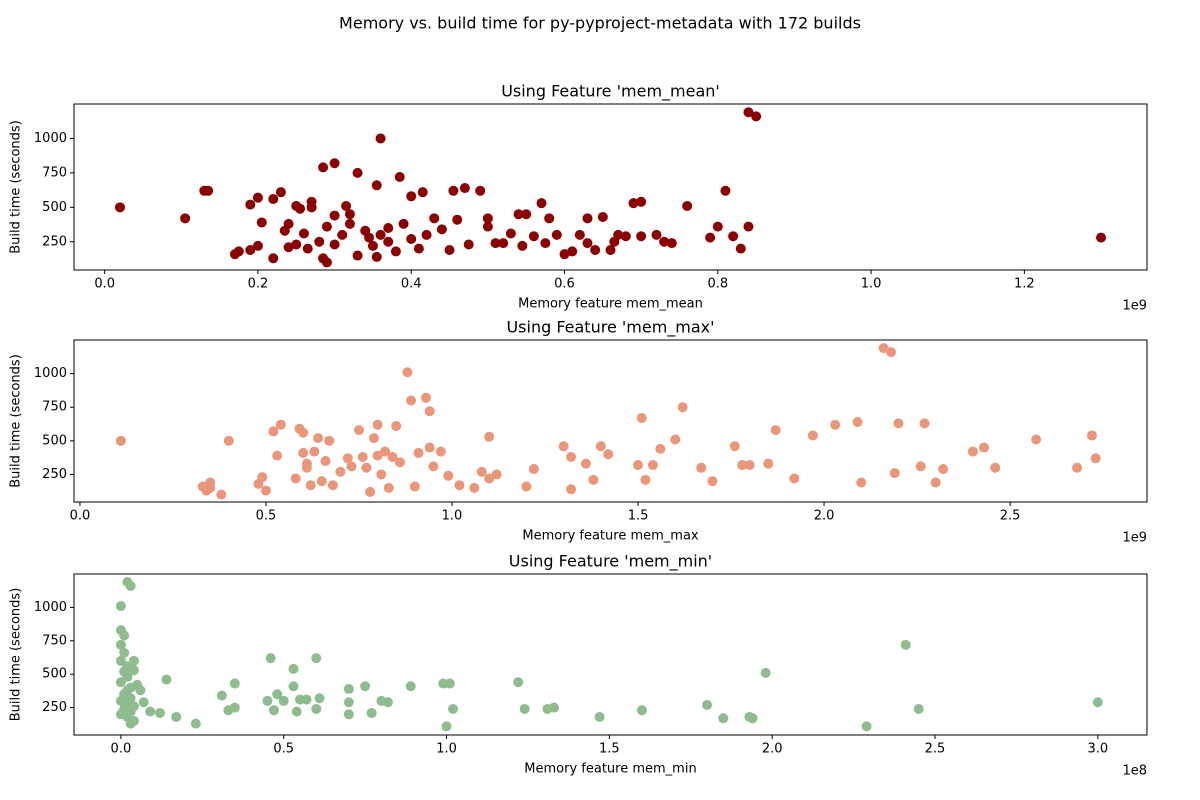 The image size is (1200, 800). I want to click on y-tick-label: 1000, so click(50, 373).